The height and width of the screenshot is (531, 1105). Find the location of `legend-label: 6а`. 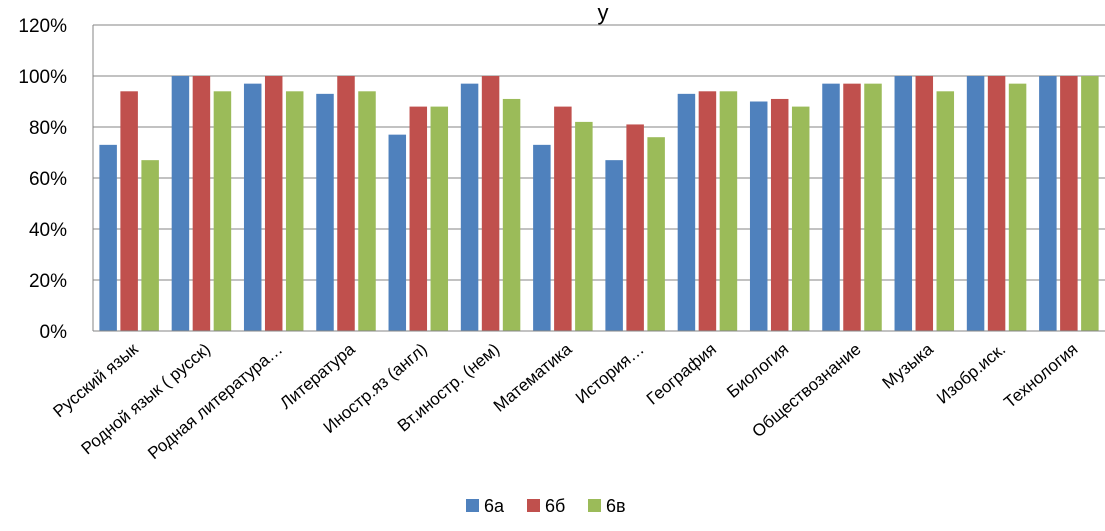

legend-label: 6а is located at coordinates (494, 506).